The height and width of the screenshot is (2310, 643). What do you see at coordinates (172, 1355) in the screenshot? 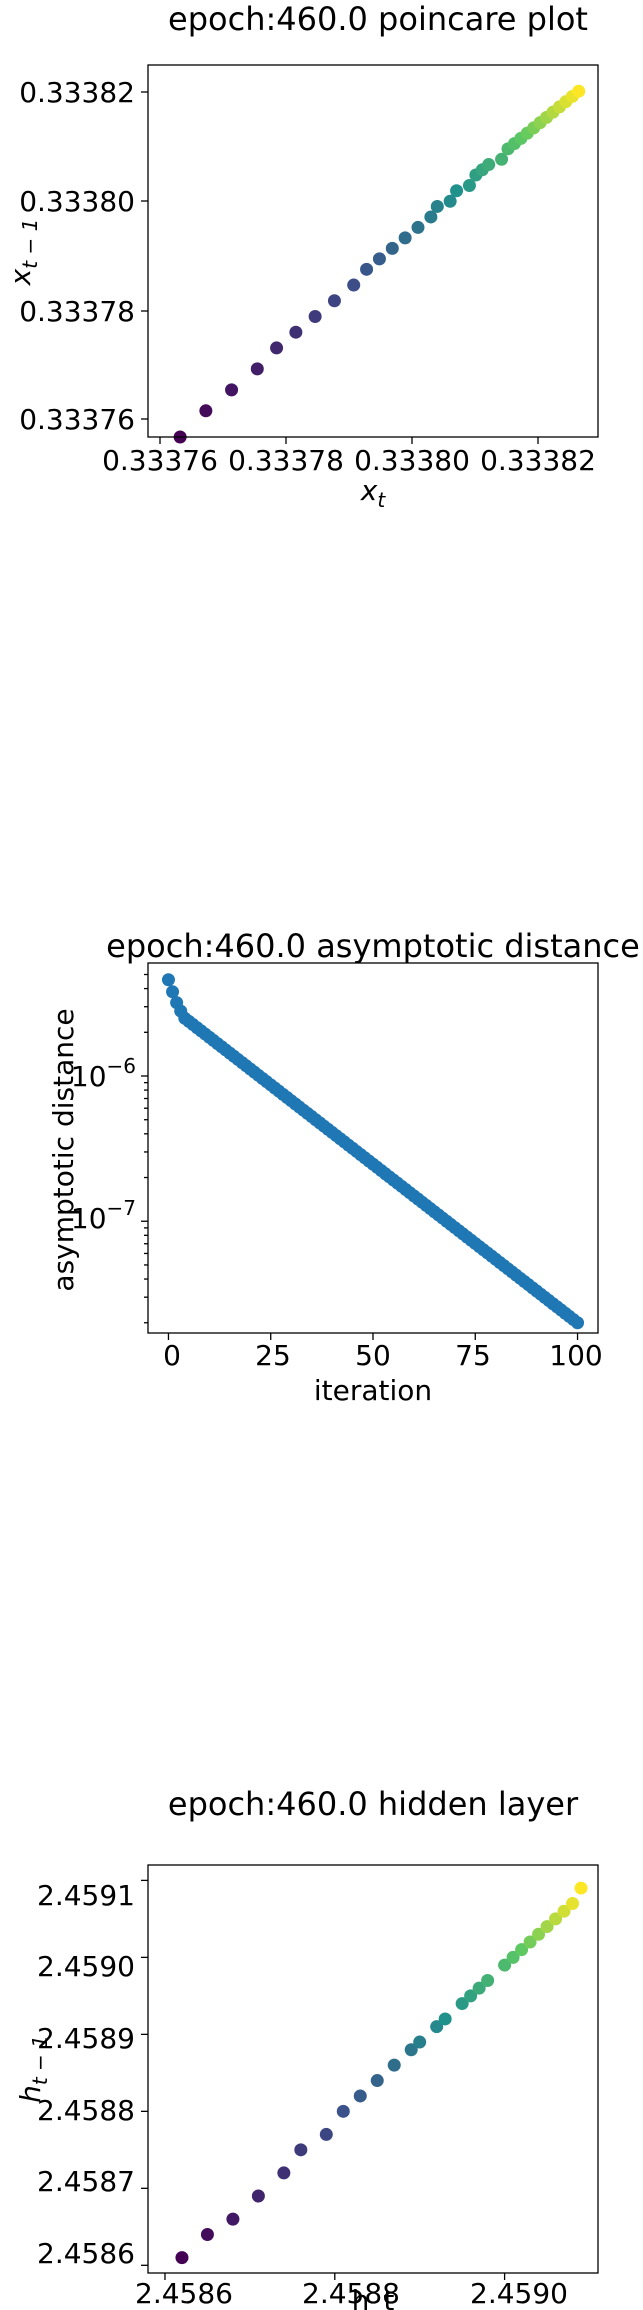
I see `x-tick-label: 0` at bounding box center [172, 1355].